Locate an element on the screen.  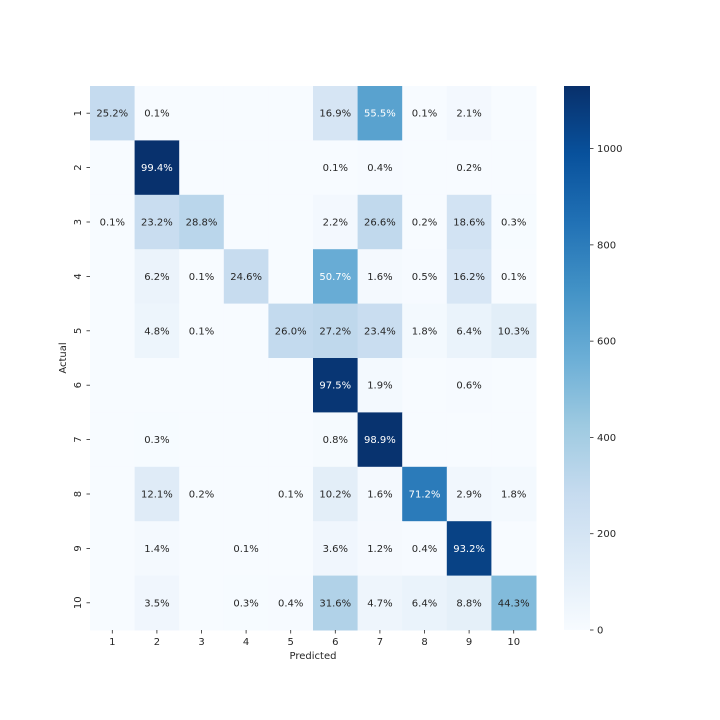
y-tick-label: 3 is located at coordinates (78, 222).